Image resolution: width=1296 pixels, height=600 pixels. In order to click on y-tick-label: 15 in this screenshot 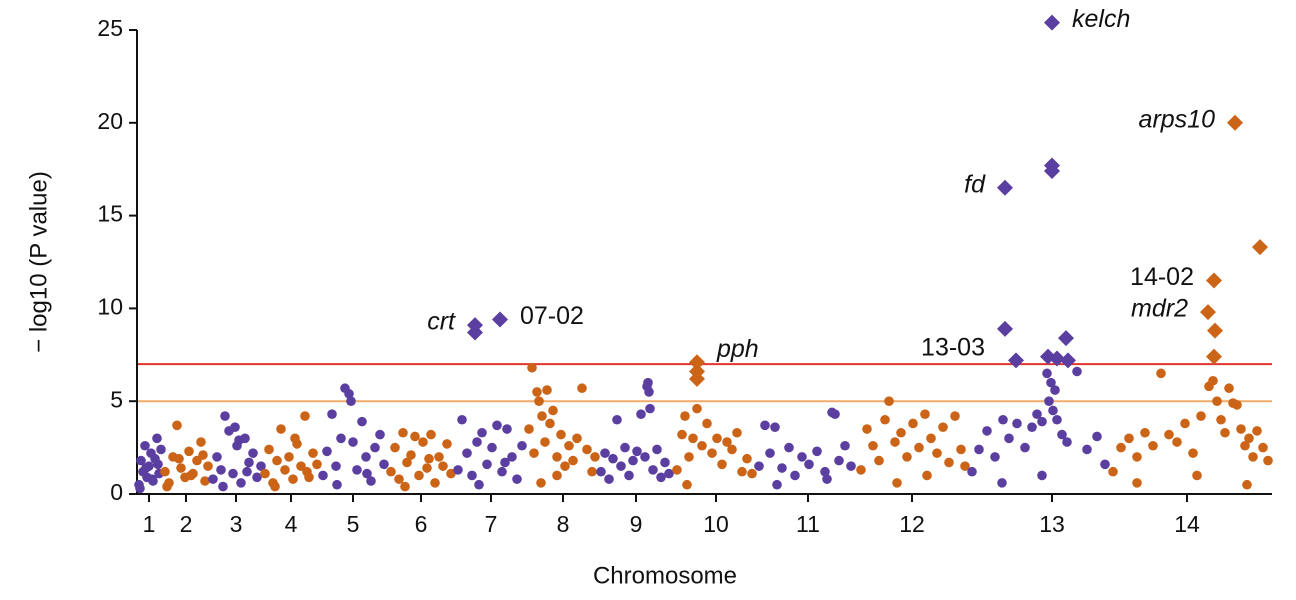, I will do `click(110, 214)`.